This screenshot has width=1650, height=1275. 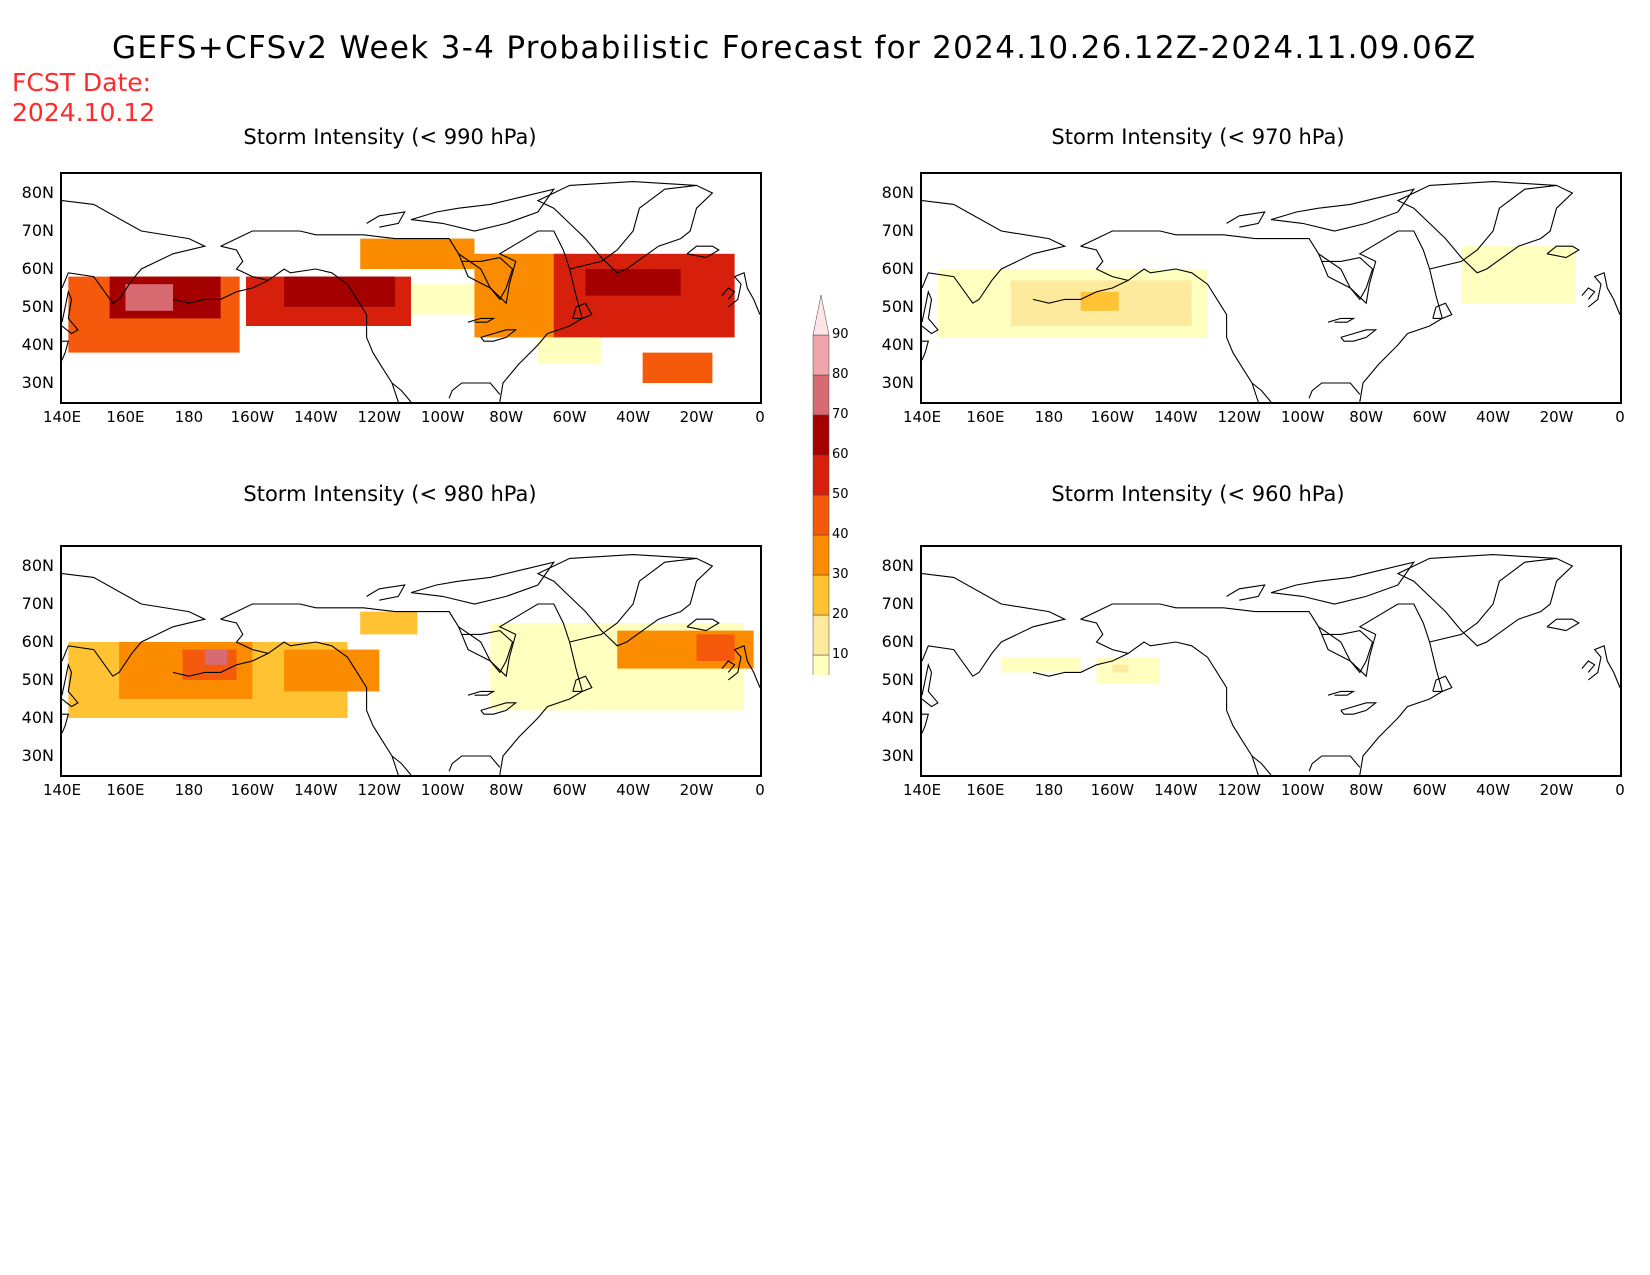 I want to click on latitude-tick-label: 70N, so click(x=37, y=230).